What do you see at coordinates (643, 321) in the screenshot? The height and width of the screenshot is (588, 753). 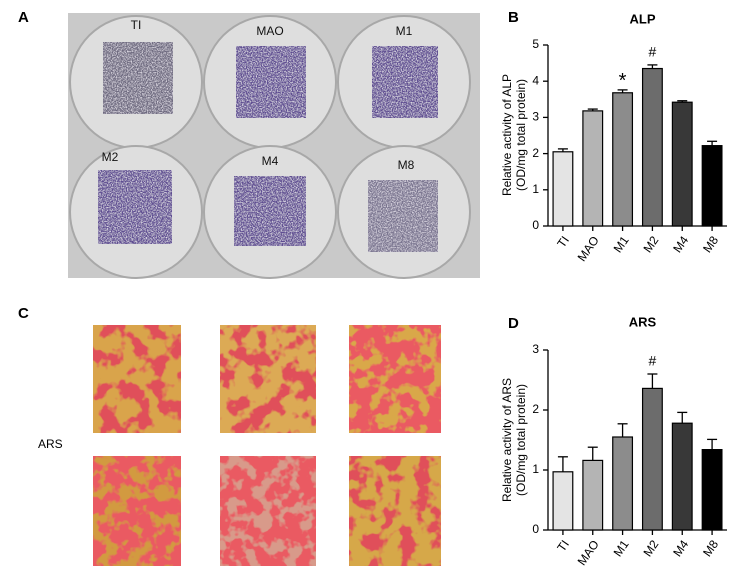 I see `chart-title: ARS` at bounding box center [643, 321].